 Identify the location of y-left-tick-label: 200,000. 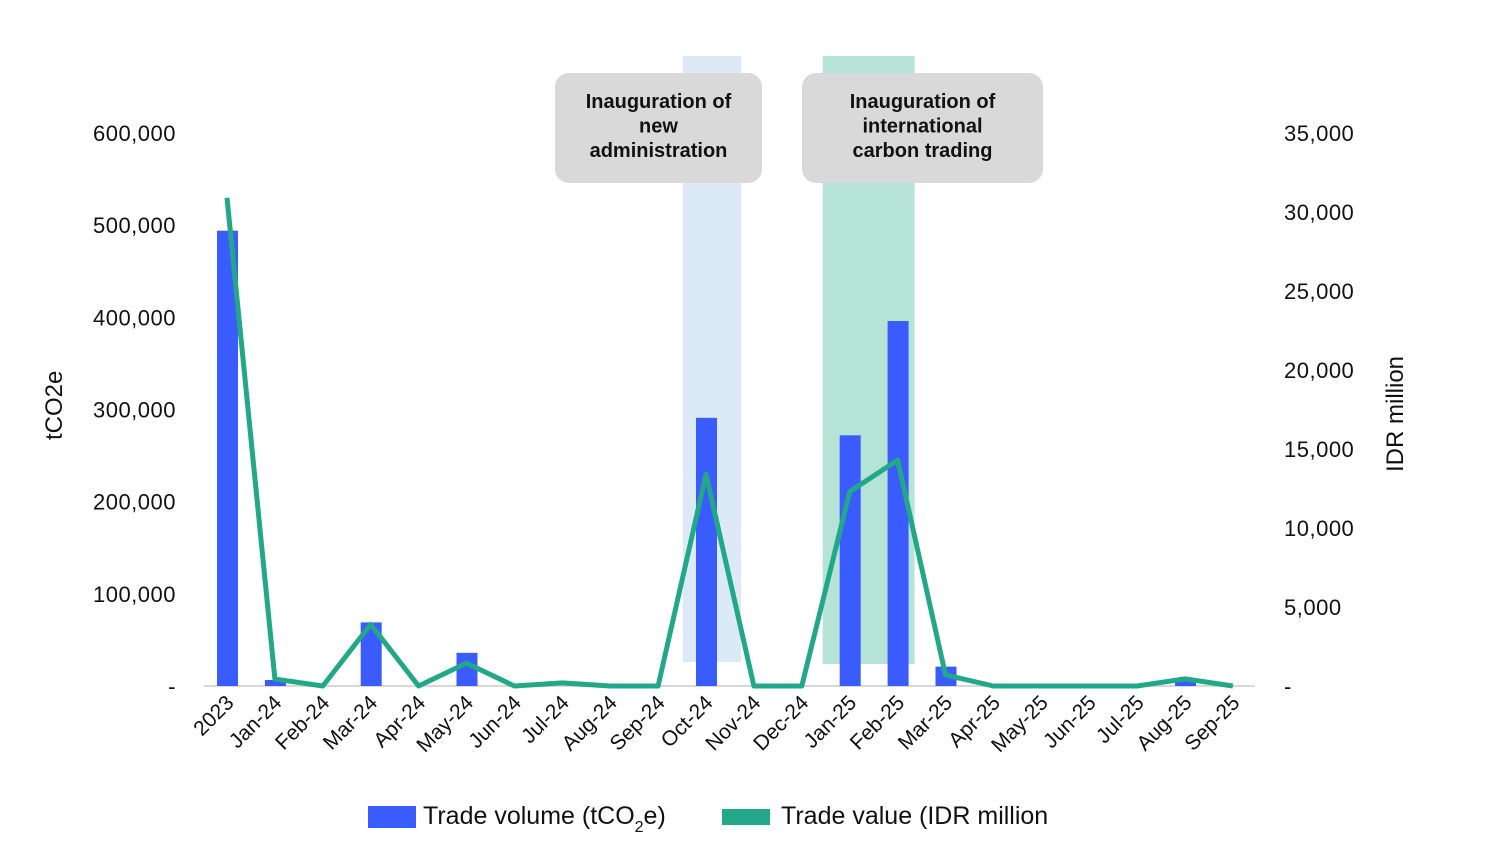
(134, 502).